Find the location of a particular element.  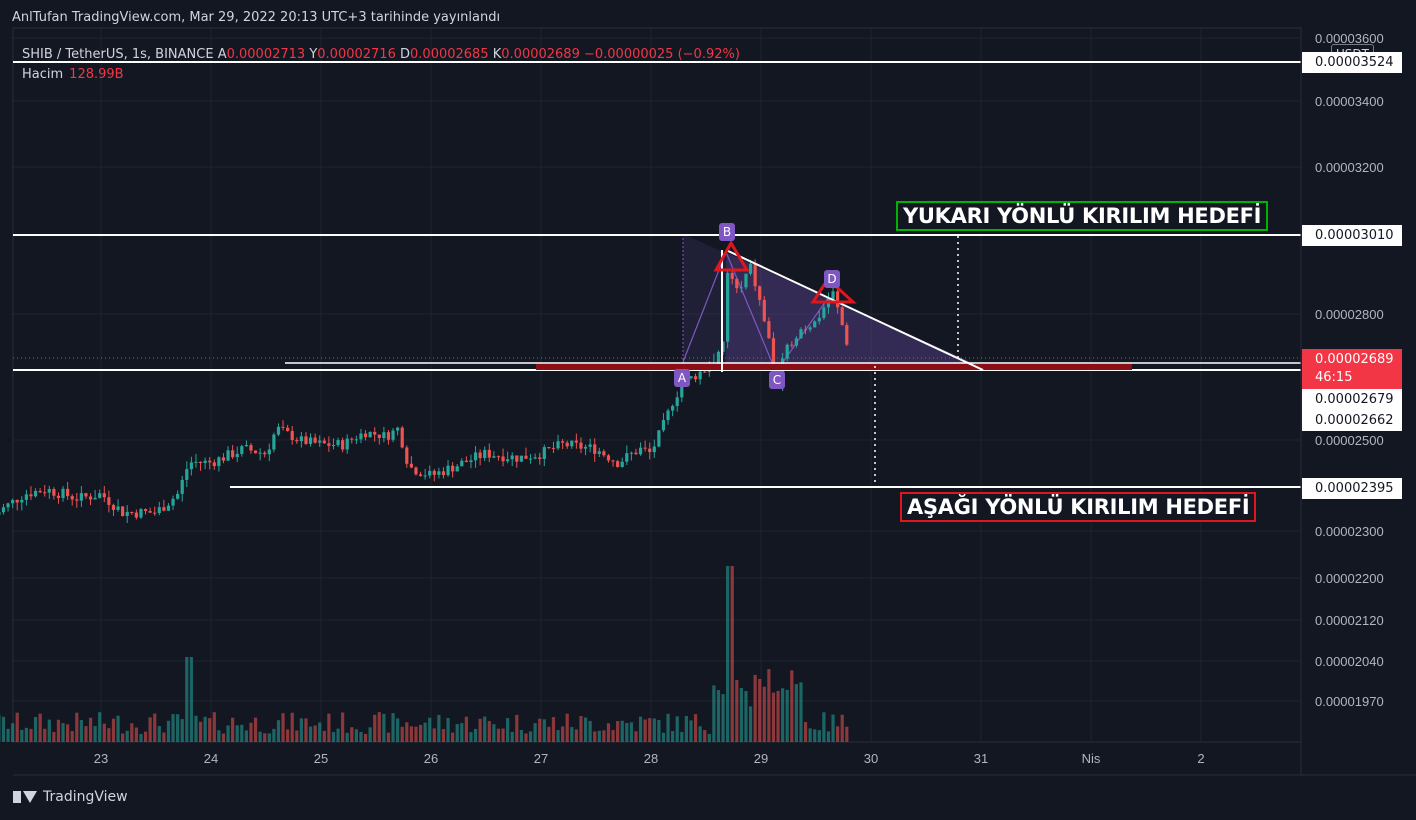

downside-breakout-target-label: AŞAĞI YÖNLÜ KIRILIM HEDEFİ is located at coordinates (1078, 507).